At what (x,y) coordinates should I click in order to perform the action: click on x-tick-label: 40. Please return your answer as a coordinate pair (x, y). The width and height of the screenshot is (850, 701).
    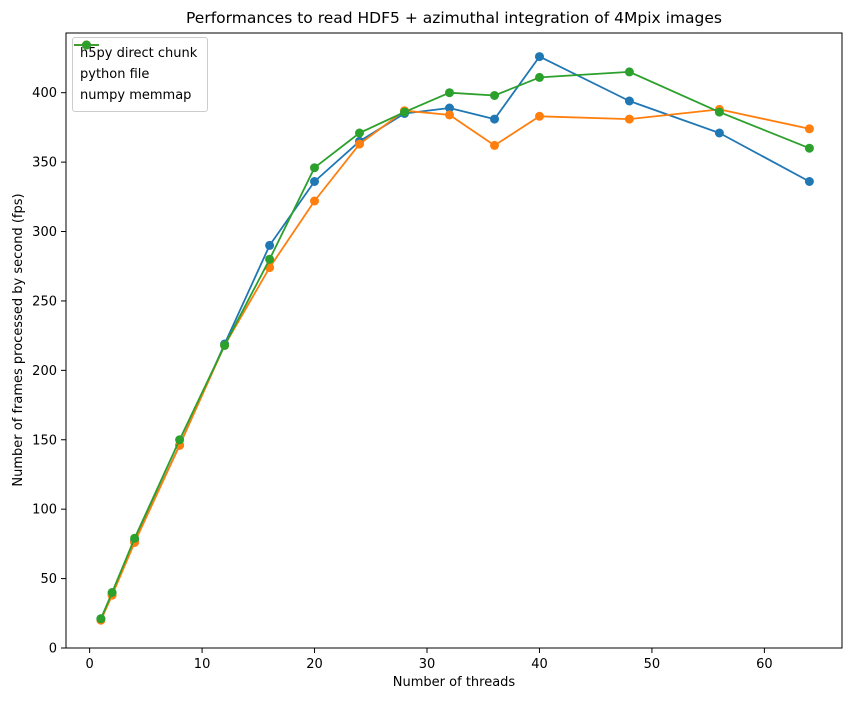
    Looking at the image, I should click on (539, 664).